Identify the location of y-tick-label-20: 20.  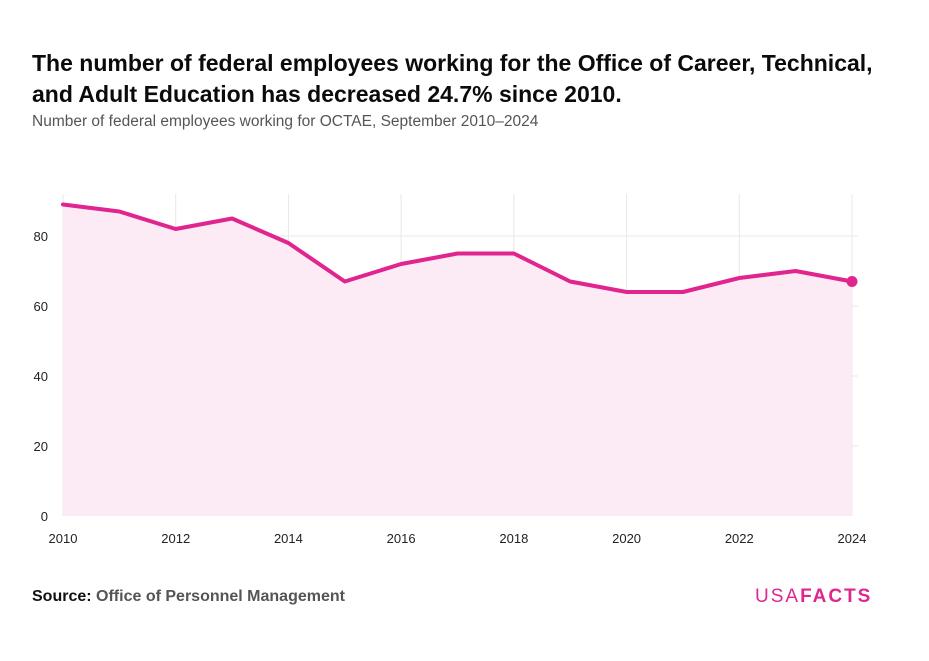
(41, 446).